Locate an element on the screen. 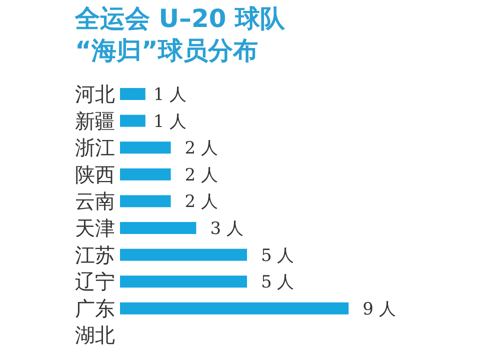 This screenshot has height=362, width=500. y-tick-label: 浙江 is located at coordinates (95, 148).